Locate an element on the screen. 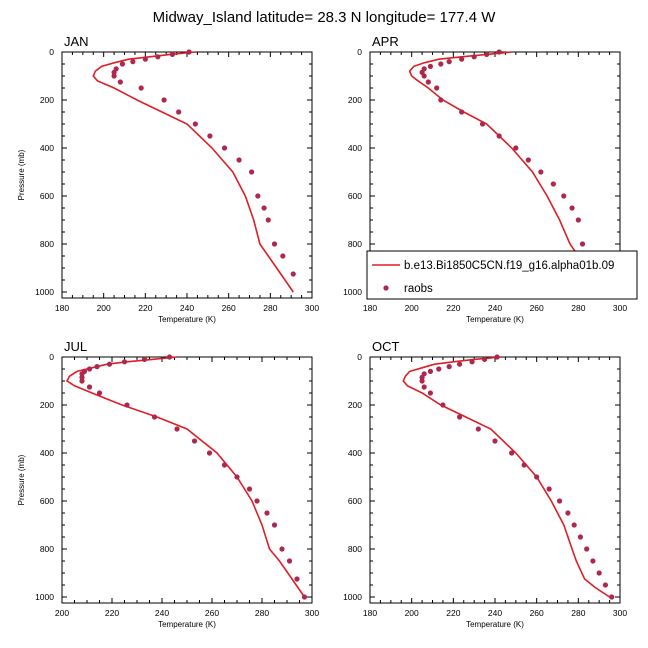  panel-label: APR is located at coordinates (385, 41).